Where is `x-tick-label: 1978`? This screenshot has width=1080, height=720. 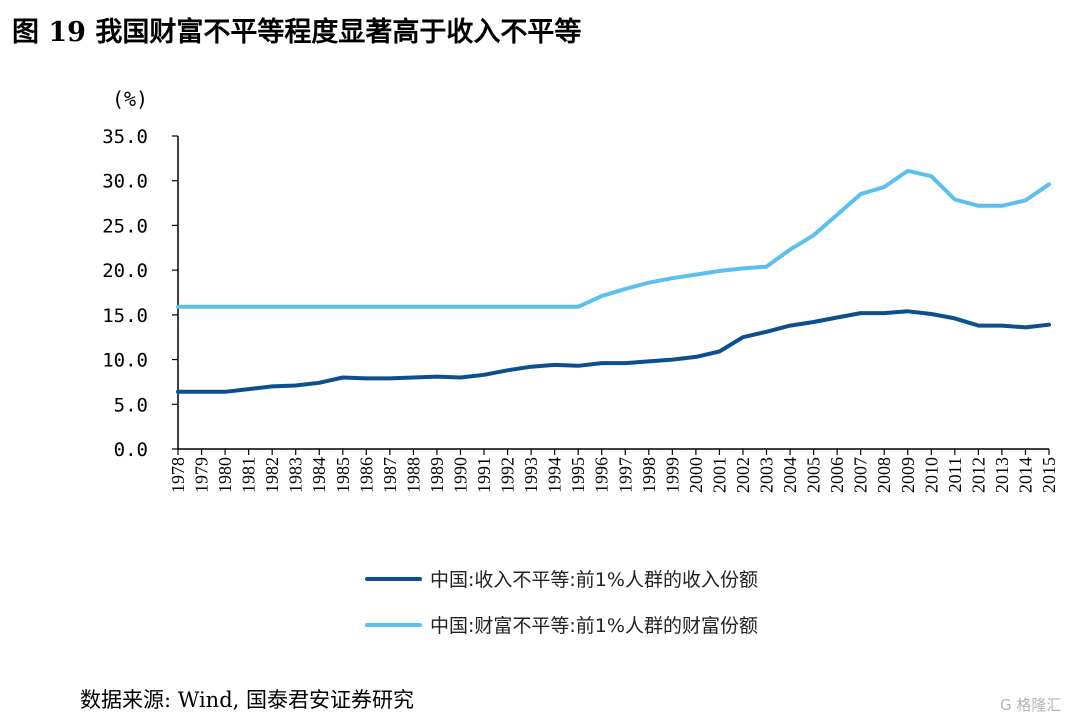 x-tick-label: 1978 is located at coordinates (178, 475).